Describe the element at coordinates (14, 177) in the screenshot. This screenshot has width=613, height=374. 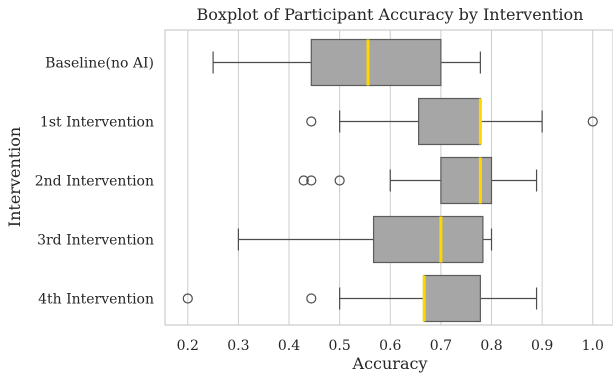
I see `y-axis-label: Intervention` at that location.